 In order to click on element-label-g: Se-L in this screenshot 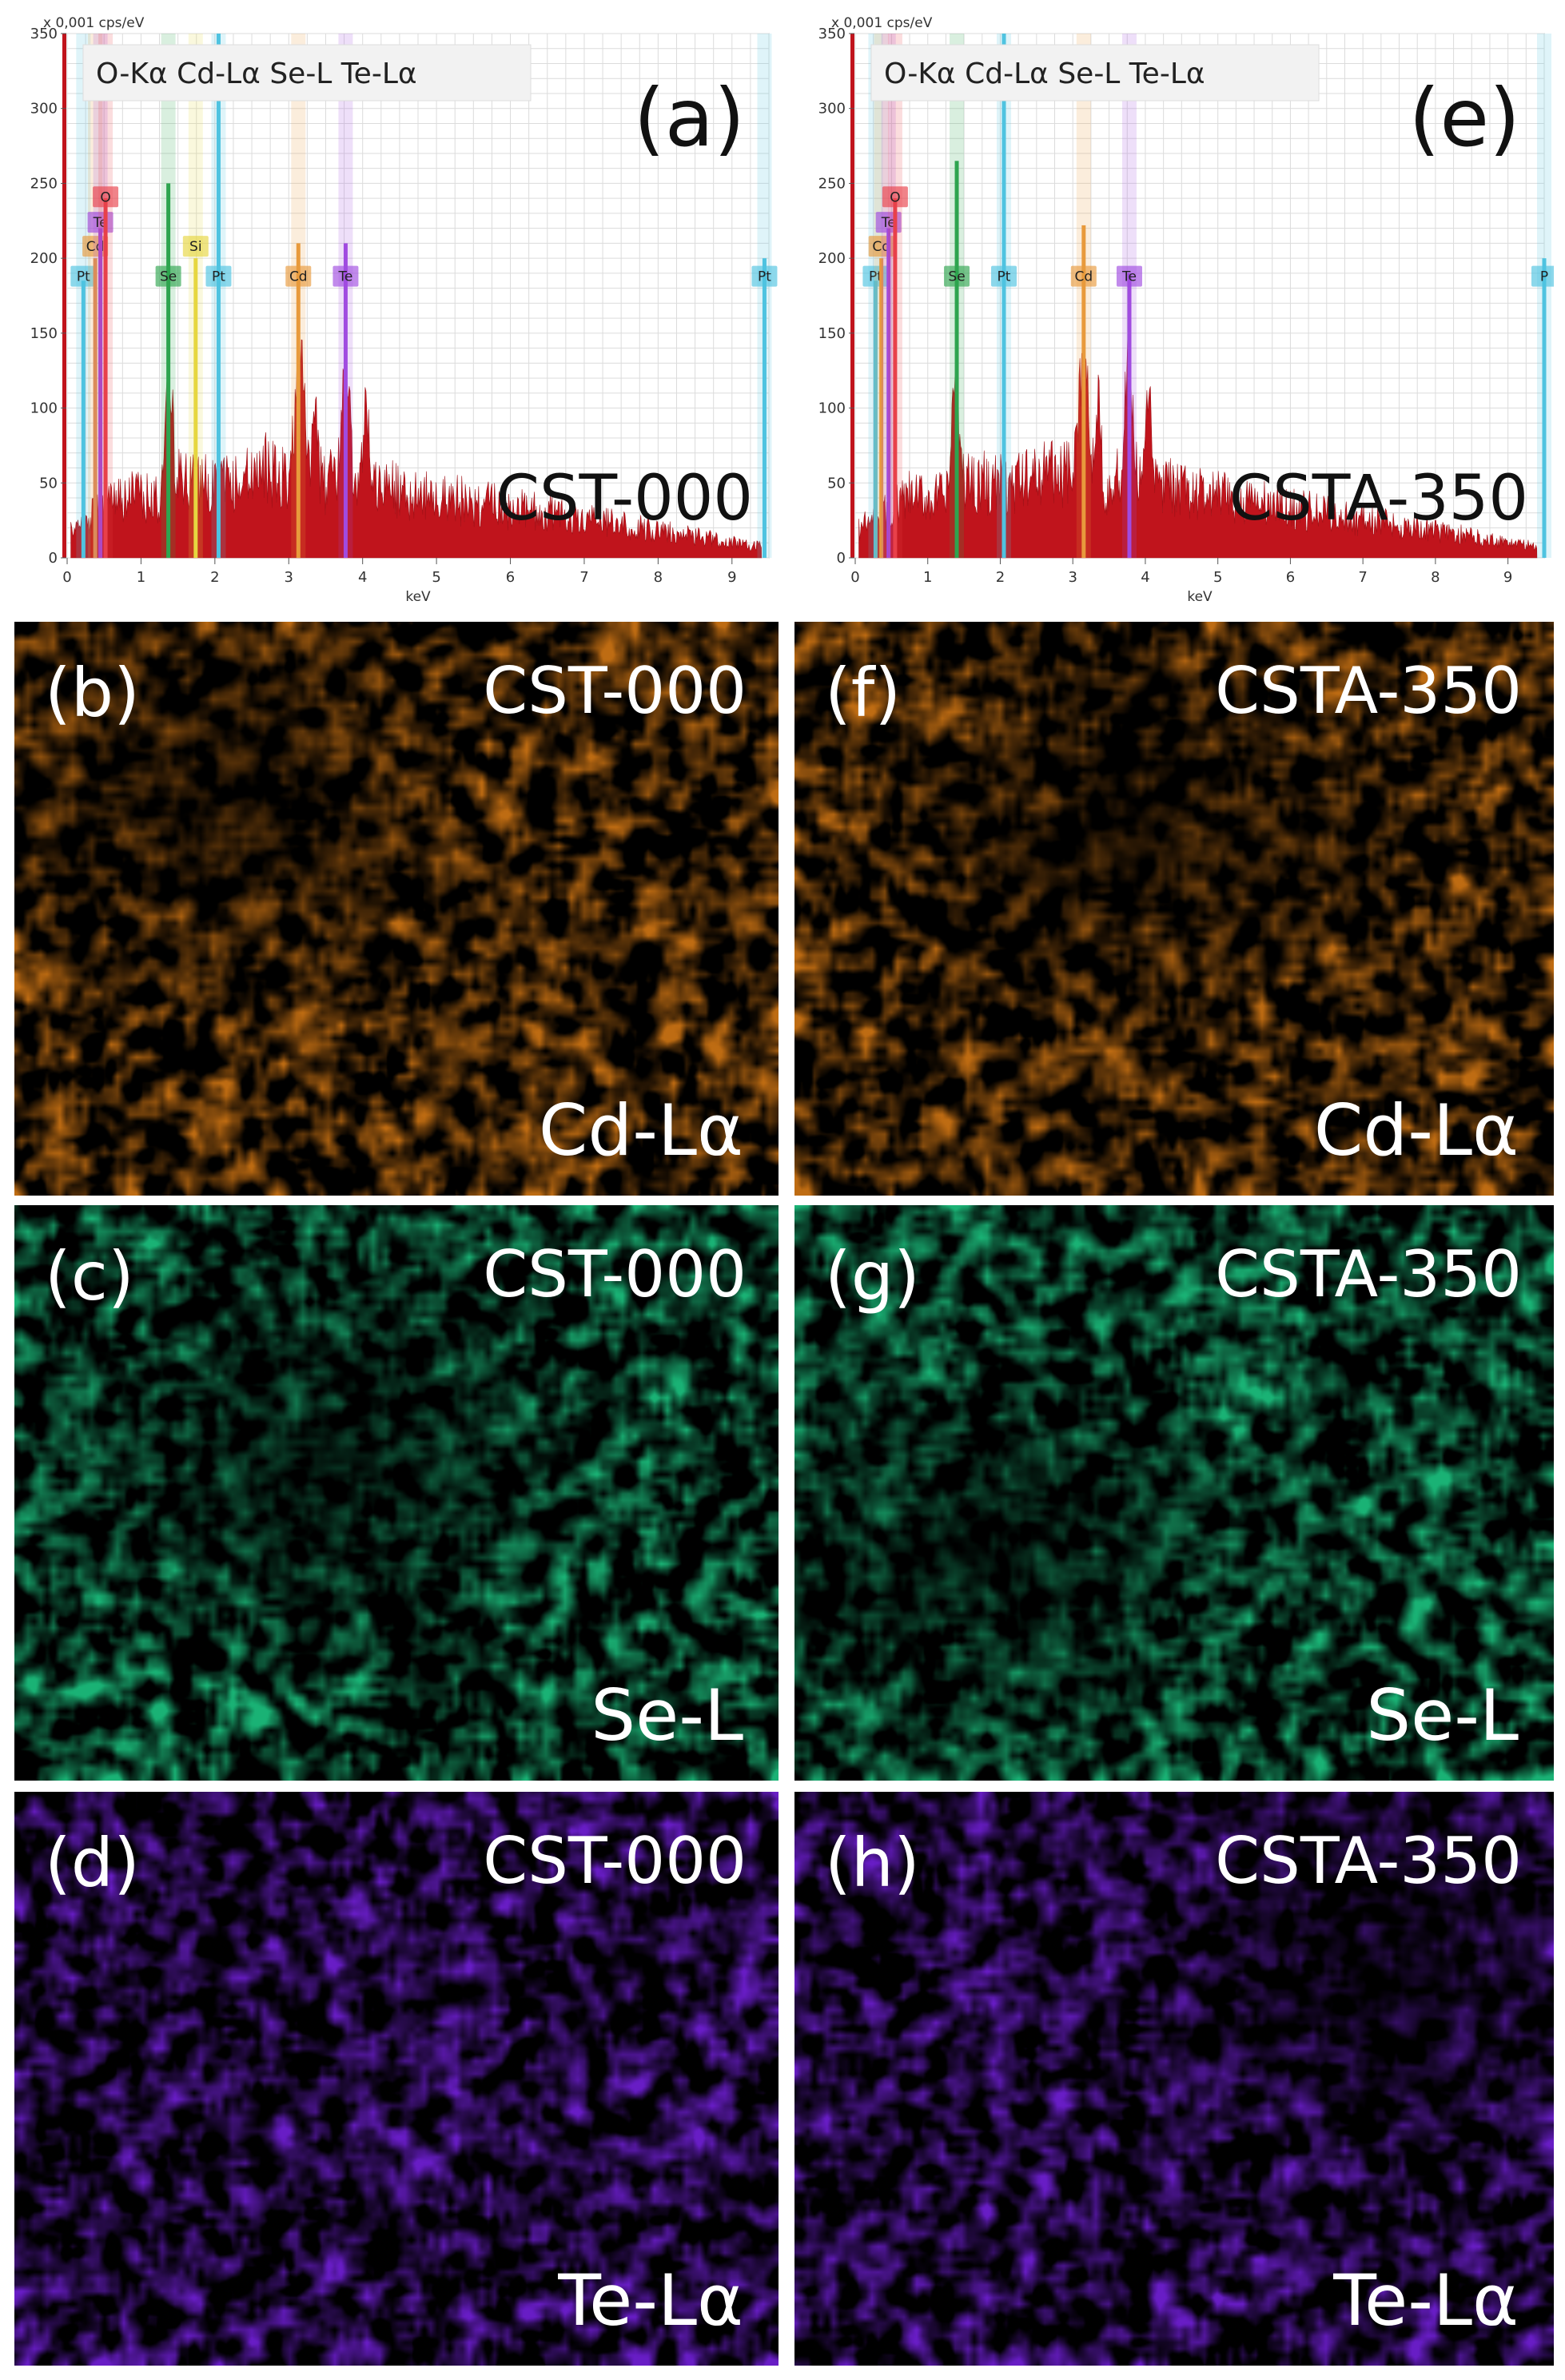, I will do `click(1442, 1715)`.